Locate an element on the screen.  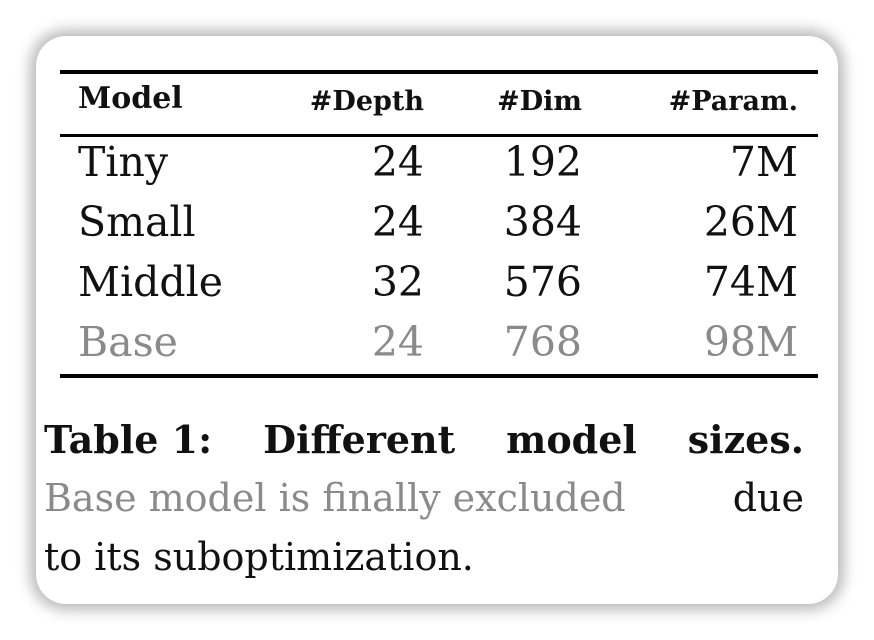
header-param: #Param. is located at coordinates (733, 101).